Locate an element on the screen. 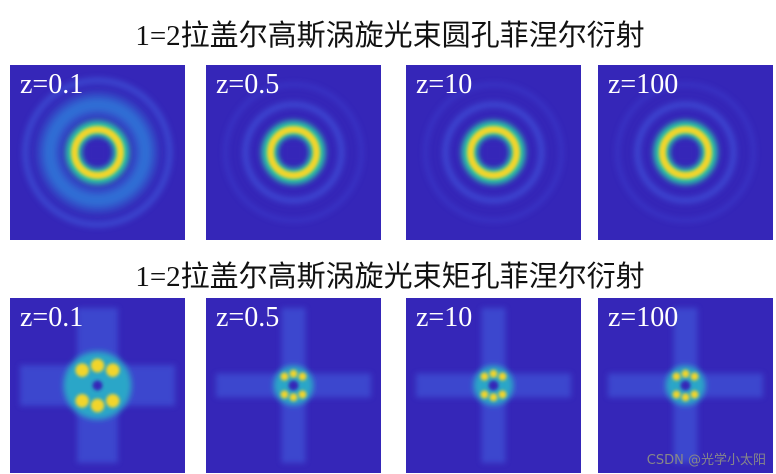  halo is located at coordinates (97, 152).